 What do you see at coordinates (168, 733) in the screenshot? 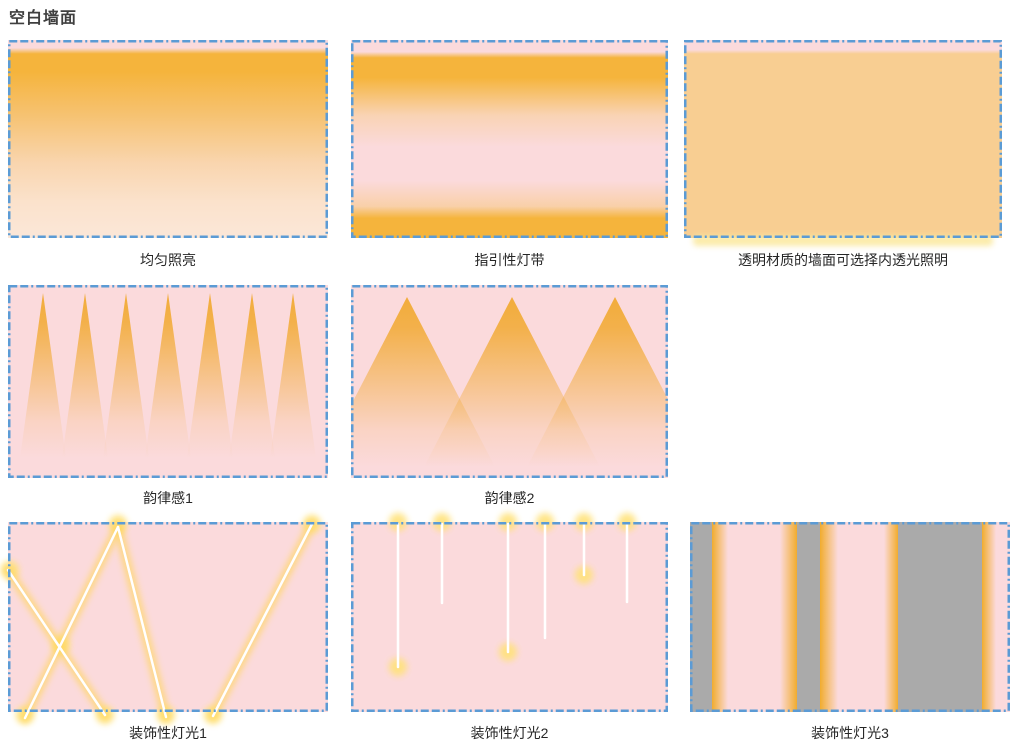
I see `panel-caption-decorative-light-1: 装饰性灯光1` at bounding box center [168, 733].